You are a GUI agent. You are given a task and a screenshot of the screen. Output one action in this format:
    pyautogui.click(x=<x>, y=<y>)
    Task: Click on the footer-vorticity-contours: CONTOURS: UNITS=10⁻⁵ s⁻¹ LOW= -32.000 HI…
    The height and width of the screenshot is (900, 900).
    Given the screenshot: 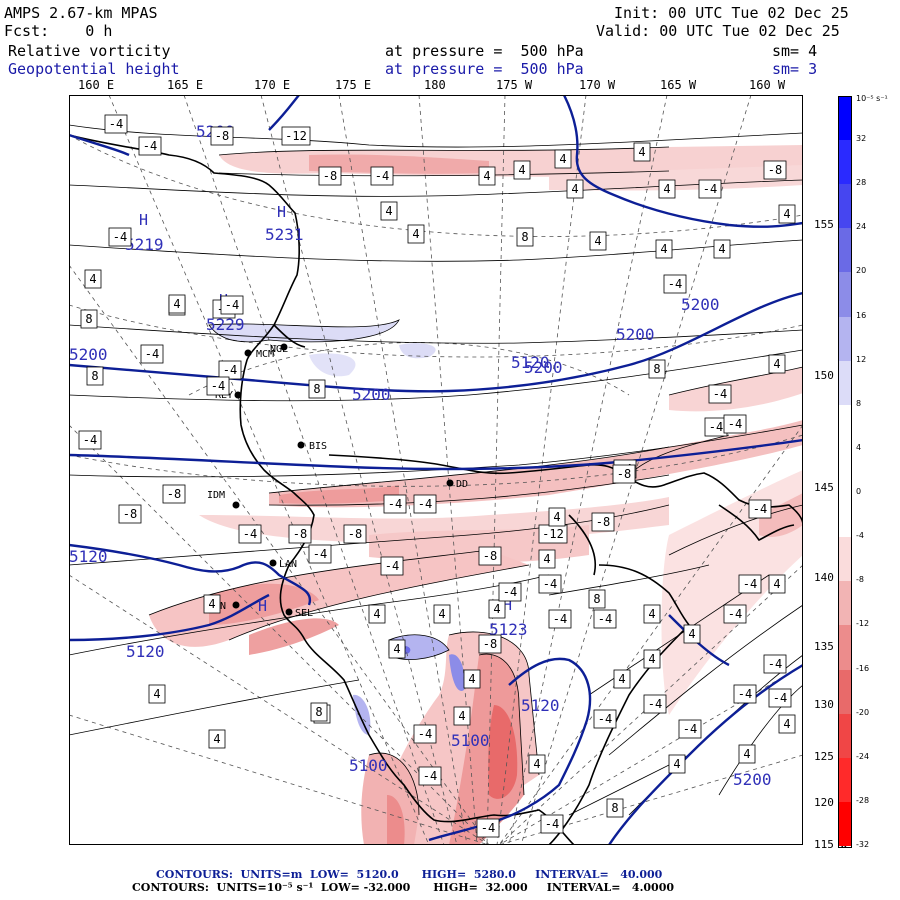 What is the action you would take?
    pyautogui.click(x=403, y=887)
    